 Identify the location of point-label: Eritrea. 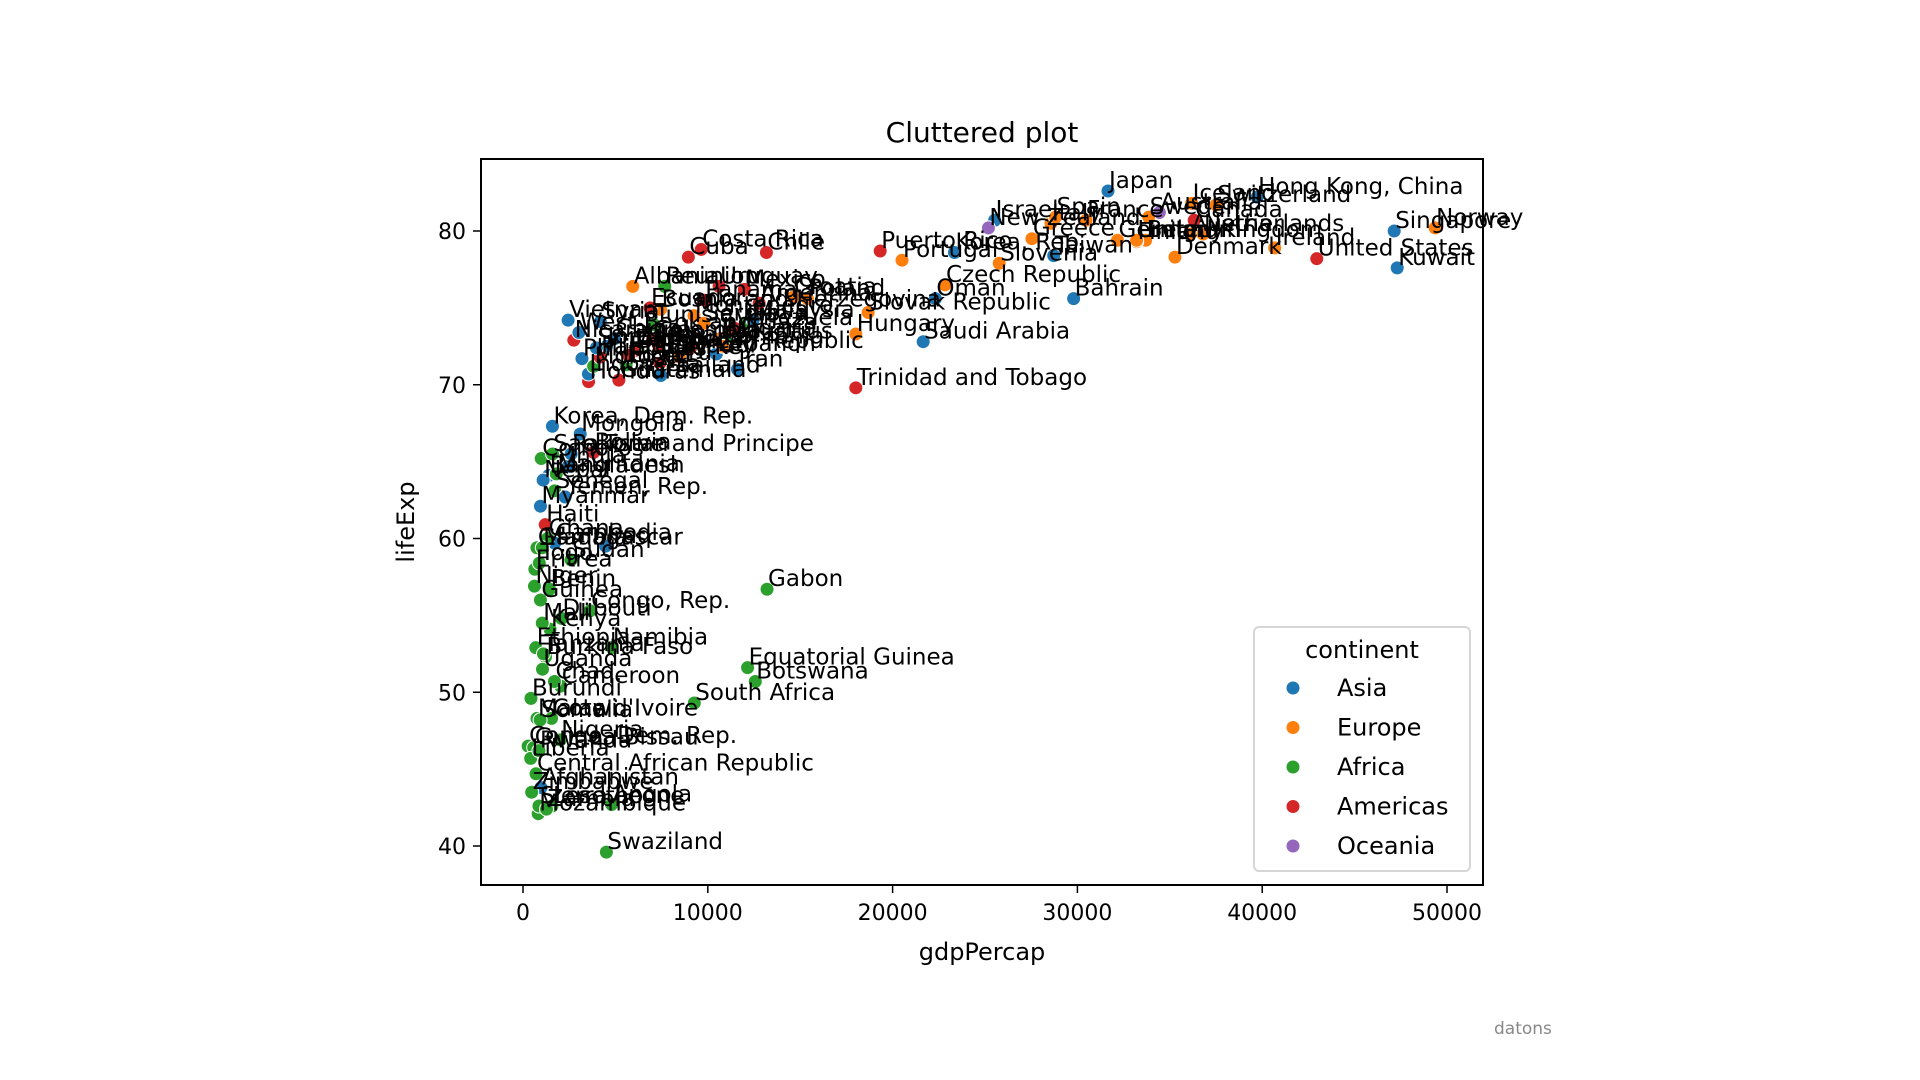
(574, 559).